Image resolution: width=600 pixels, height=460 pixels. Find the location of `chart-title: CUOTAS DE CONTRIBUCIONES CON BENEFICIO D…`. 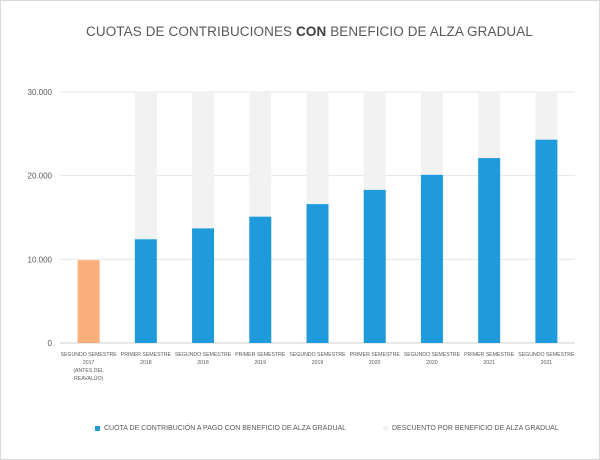

chart-title: CUOTAS DE CONTRIBUCIONES CON BENEFICIO D… is located at coordinates (309, 31).